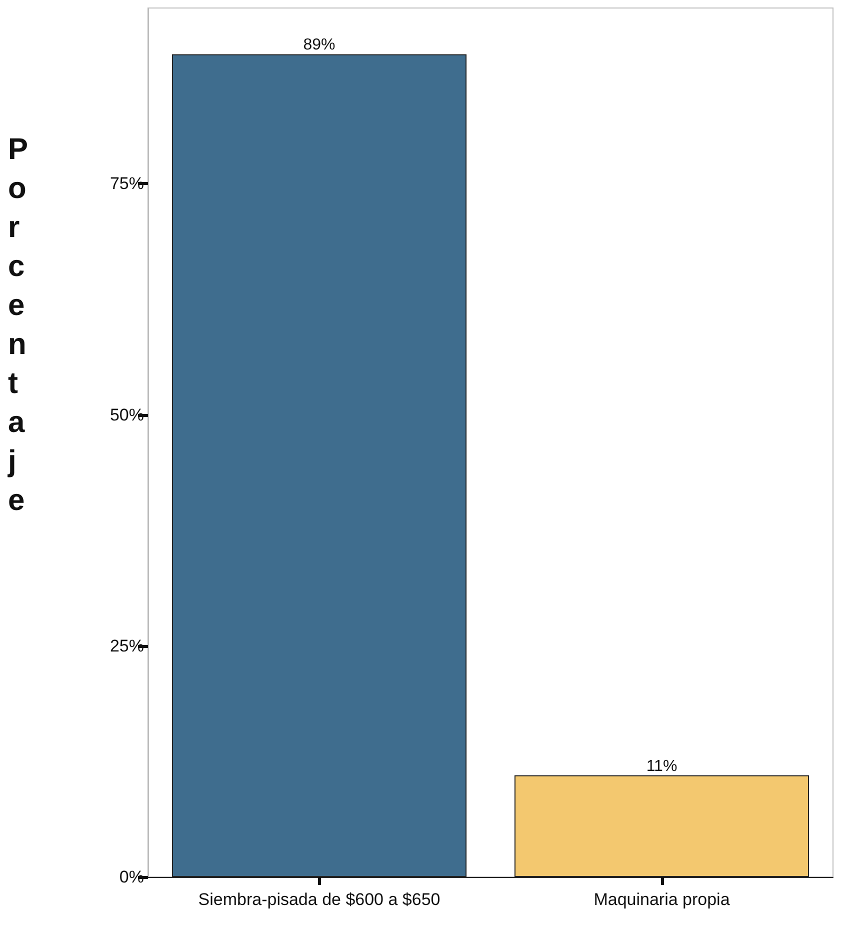 Image resolution: width=844 pixels, height=929 pixels. I want to click on text: Porcentaje, so click(18, 325).